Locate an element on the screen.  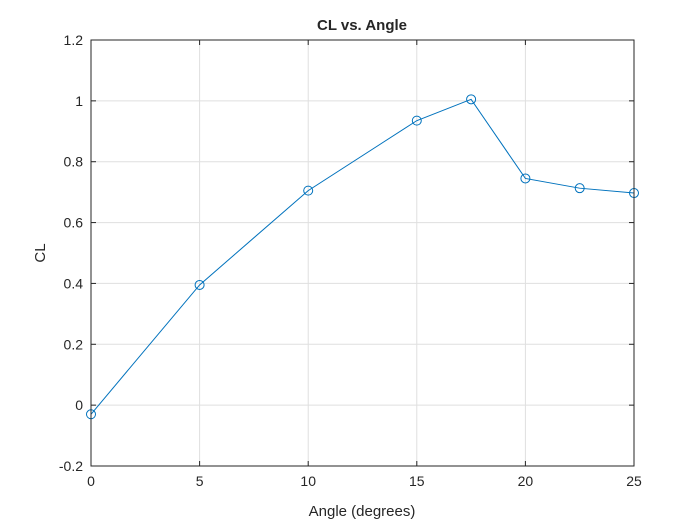
y-tick-labels: -0.2 0 0.2 0.4 0.6 0.8 1 1.2 is located at coordinates (71, 253).